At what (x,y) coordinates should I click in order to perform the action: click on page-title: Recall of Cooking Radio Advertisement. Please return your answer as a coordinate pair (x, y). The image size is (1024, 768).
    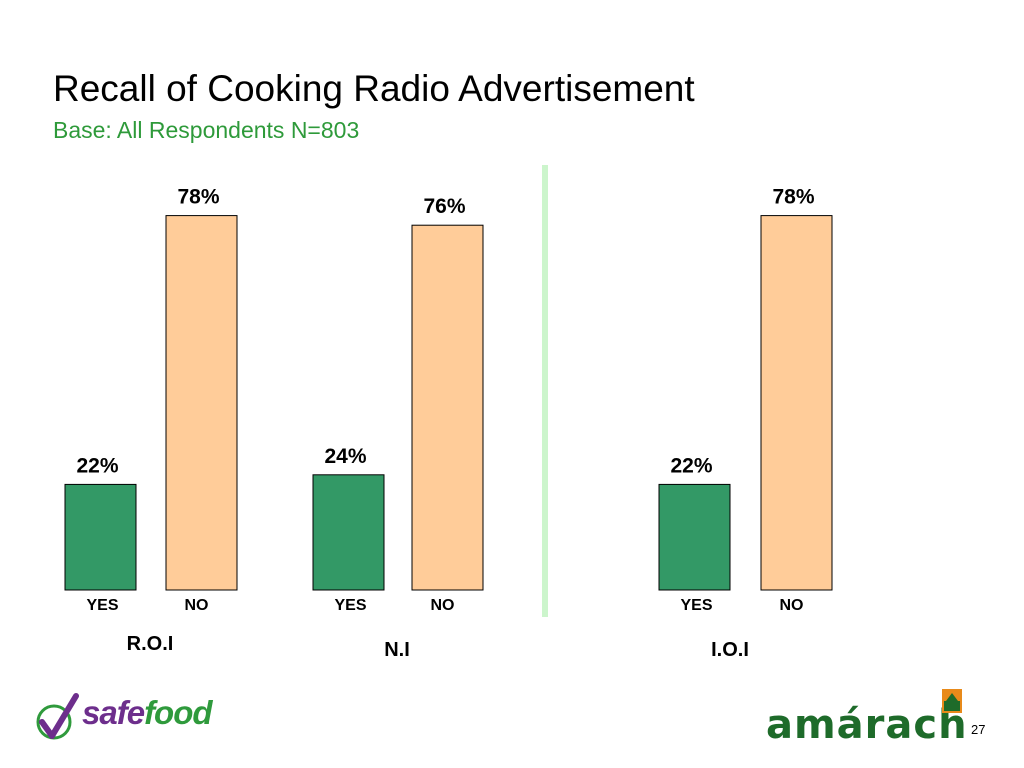
    Looking at the image, I should click on (374, 88).